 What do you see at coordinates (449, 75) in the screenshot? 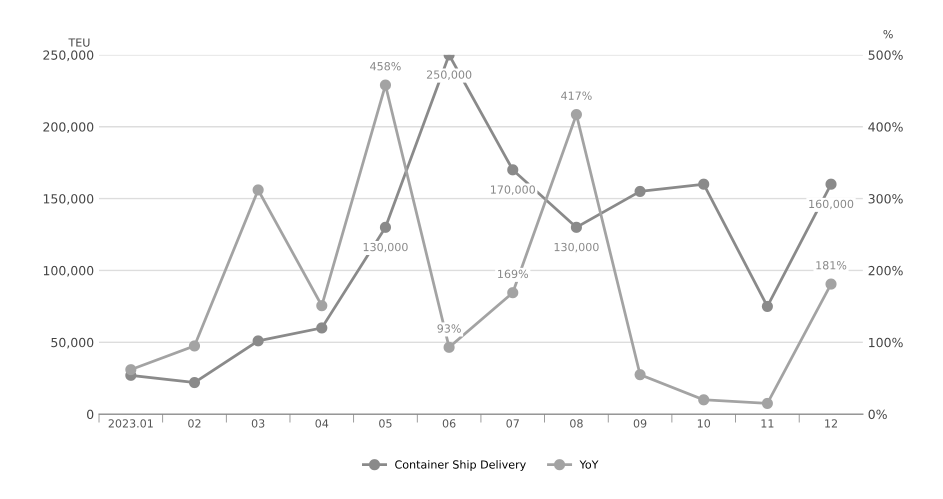
I see `data-label: 250,000` at bounding box center [449, 75].